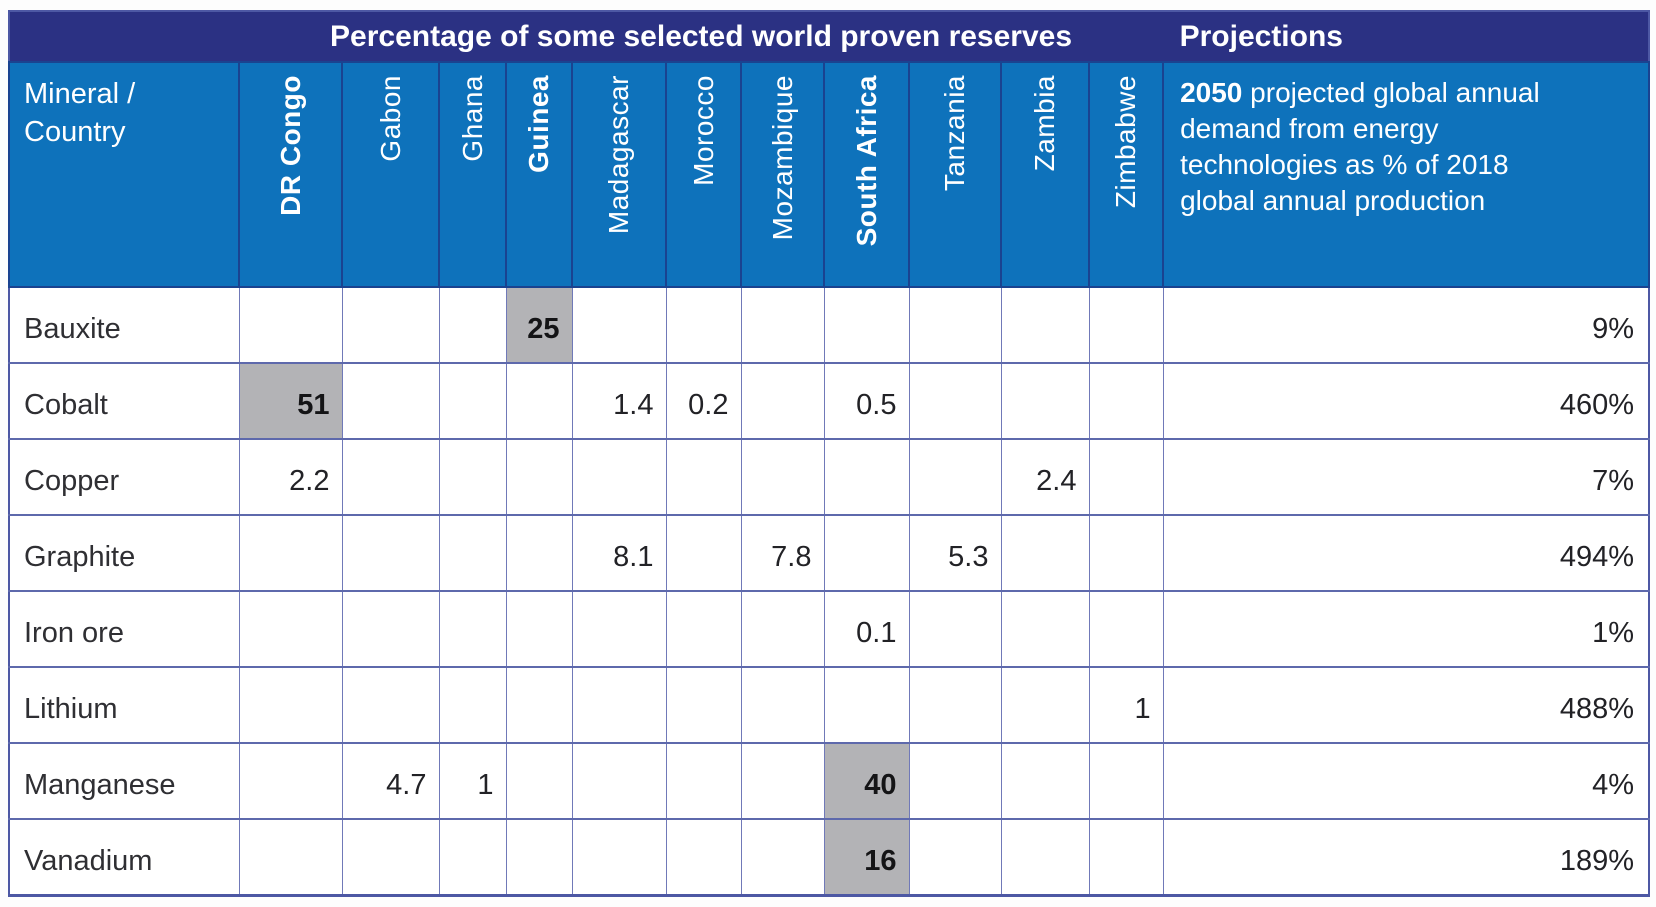 The height and width of the screenshot is (907, 1656). I want to click on column-header-dr_congo: DR Congo, so click(290, 174).